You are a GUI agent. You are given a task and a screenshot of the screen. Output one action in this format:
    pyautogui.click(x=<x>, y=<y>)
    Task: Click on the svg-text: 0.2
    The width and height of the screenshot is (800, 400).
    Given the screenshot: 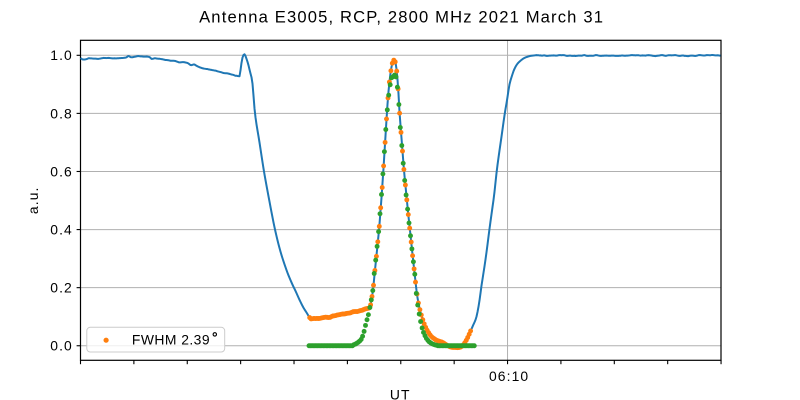 What is the action you would take?
    pyautogui.click(x=61, y=288)
    